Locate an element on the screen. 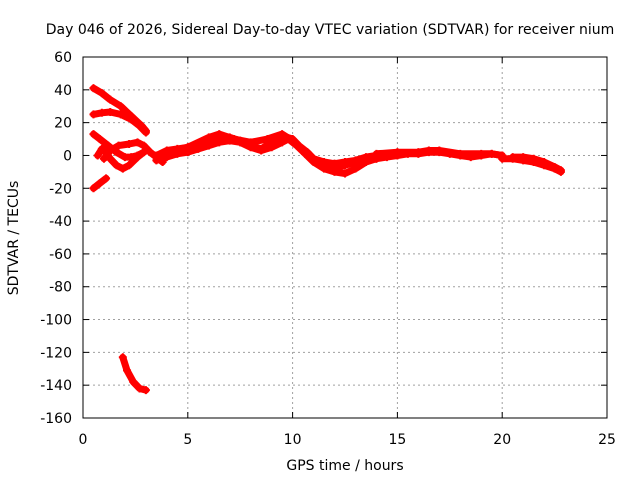 This screenshot has height=480, width=640. y-tick-label: -140 is located at coordinates (56, 386).